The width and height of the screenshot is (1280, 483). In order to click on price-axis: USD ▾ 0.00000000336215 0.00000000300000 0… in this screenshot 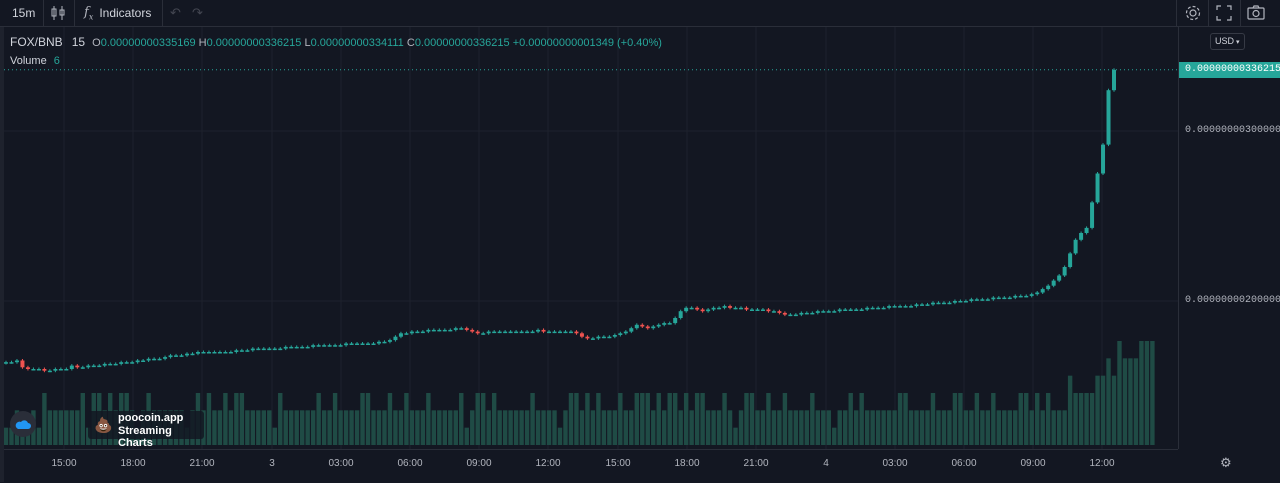, I will do `click(1229, 238)`.